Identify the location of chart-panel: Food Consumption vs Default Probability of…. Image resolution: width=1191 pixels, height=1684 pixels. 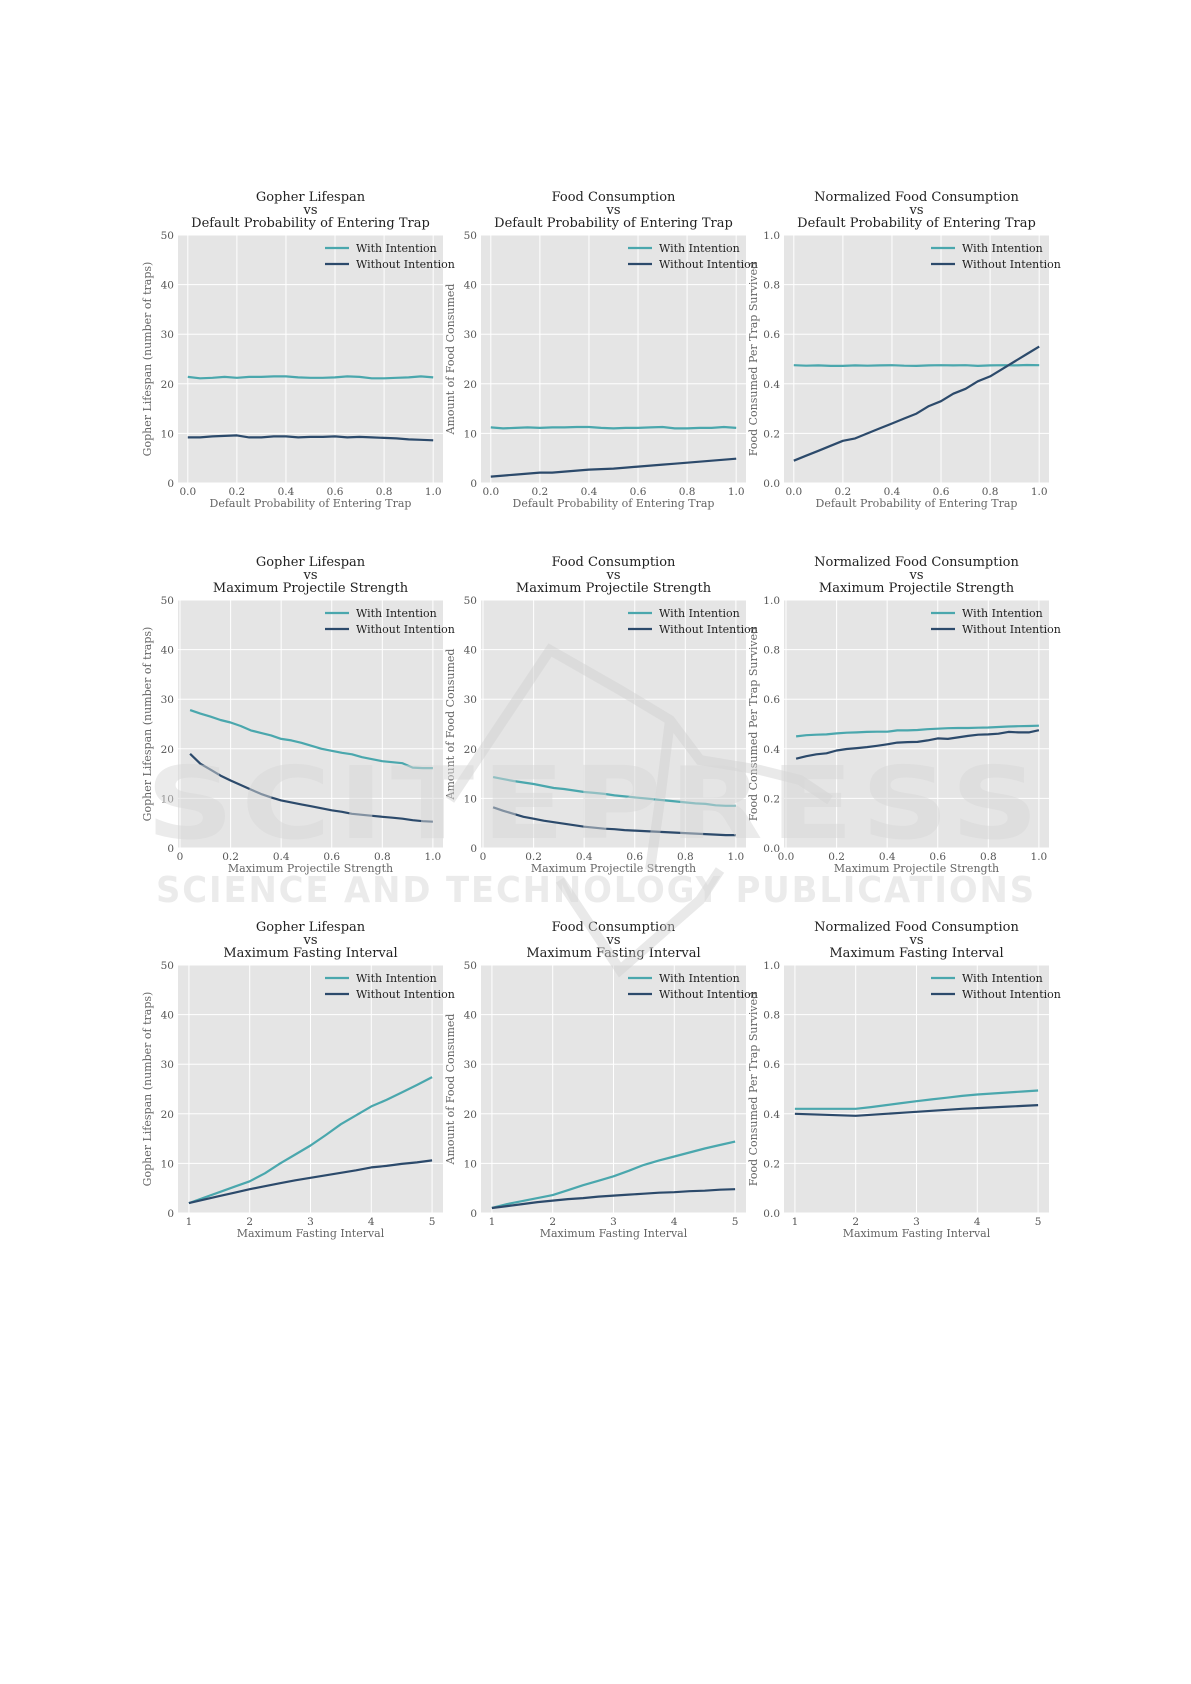
(606, 353).